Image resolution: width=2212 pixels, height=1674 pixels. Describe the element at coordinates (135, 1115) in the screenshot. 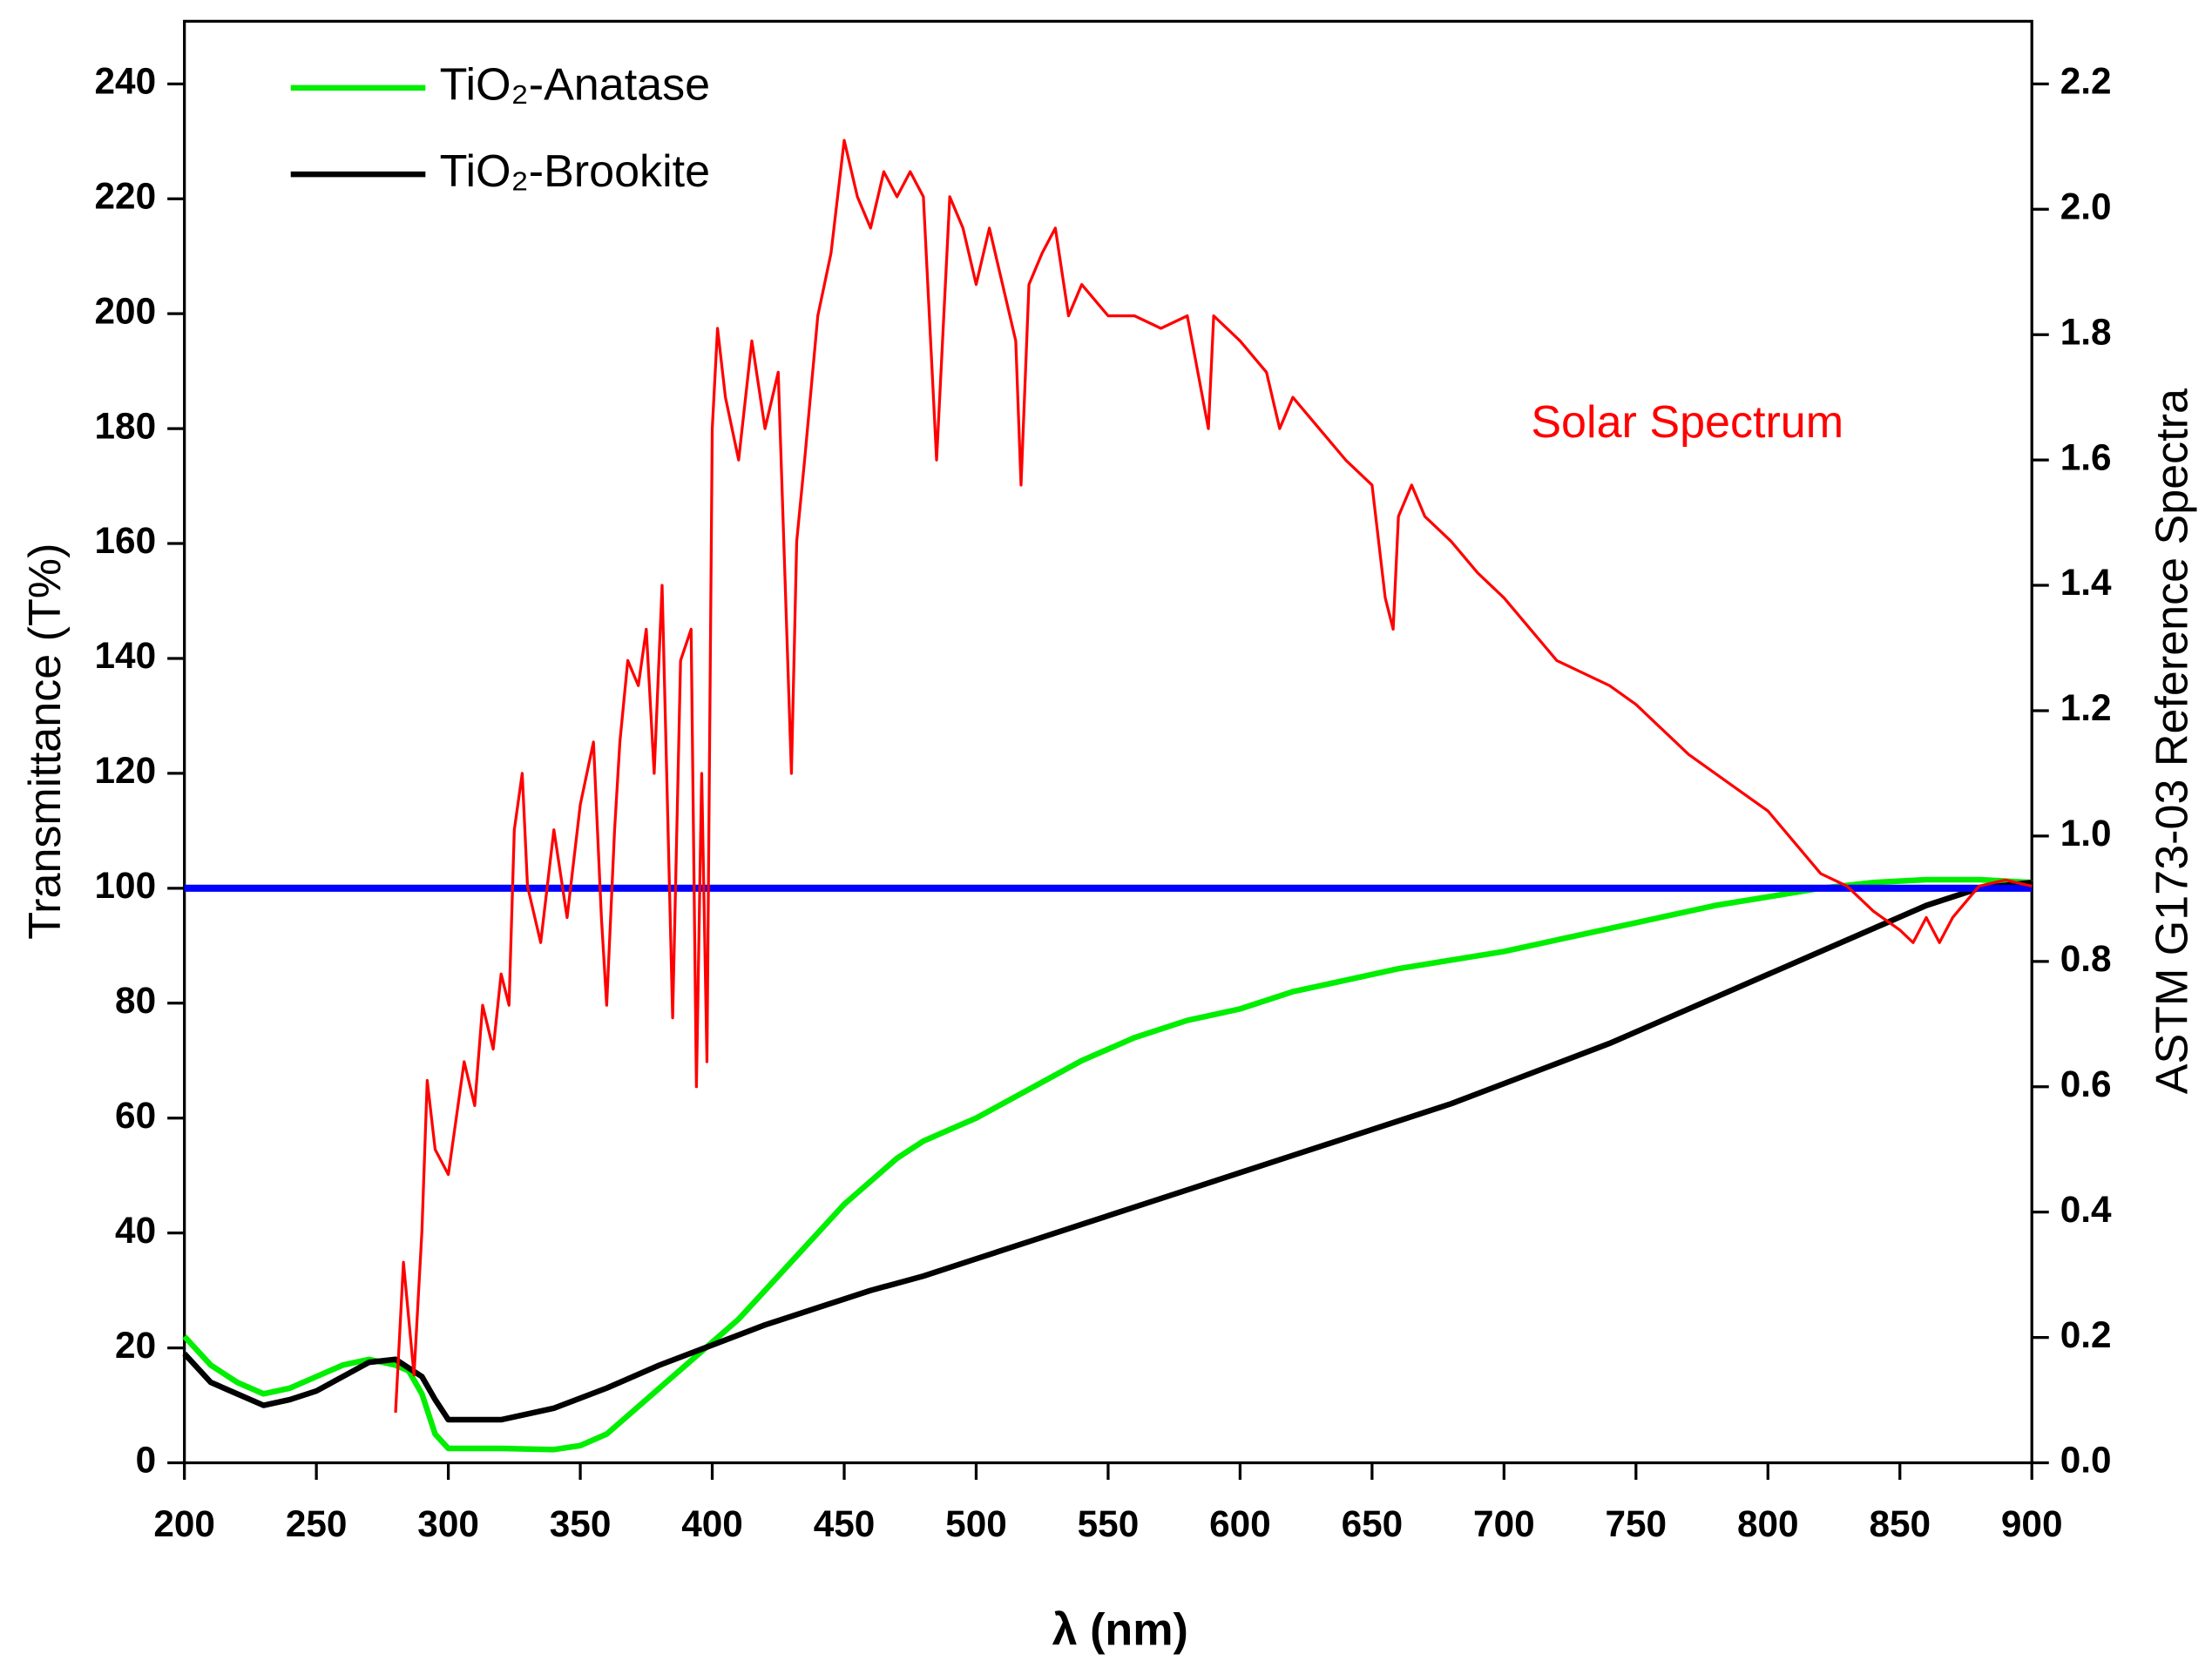

I see `y-tick-label: 60` at that location.